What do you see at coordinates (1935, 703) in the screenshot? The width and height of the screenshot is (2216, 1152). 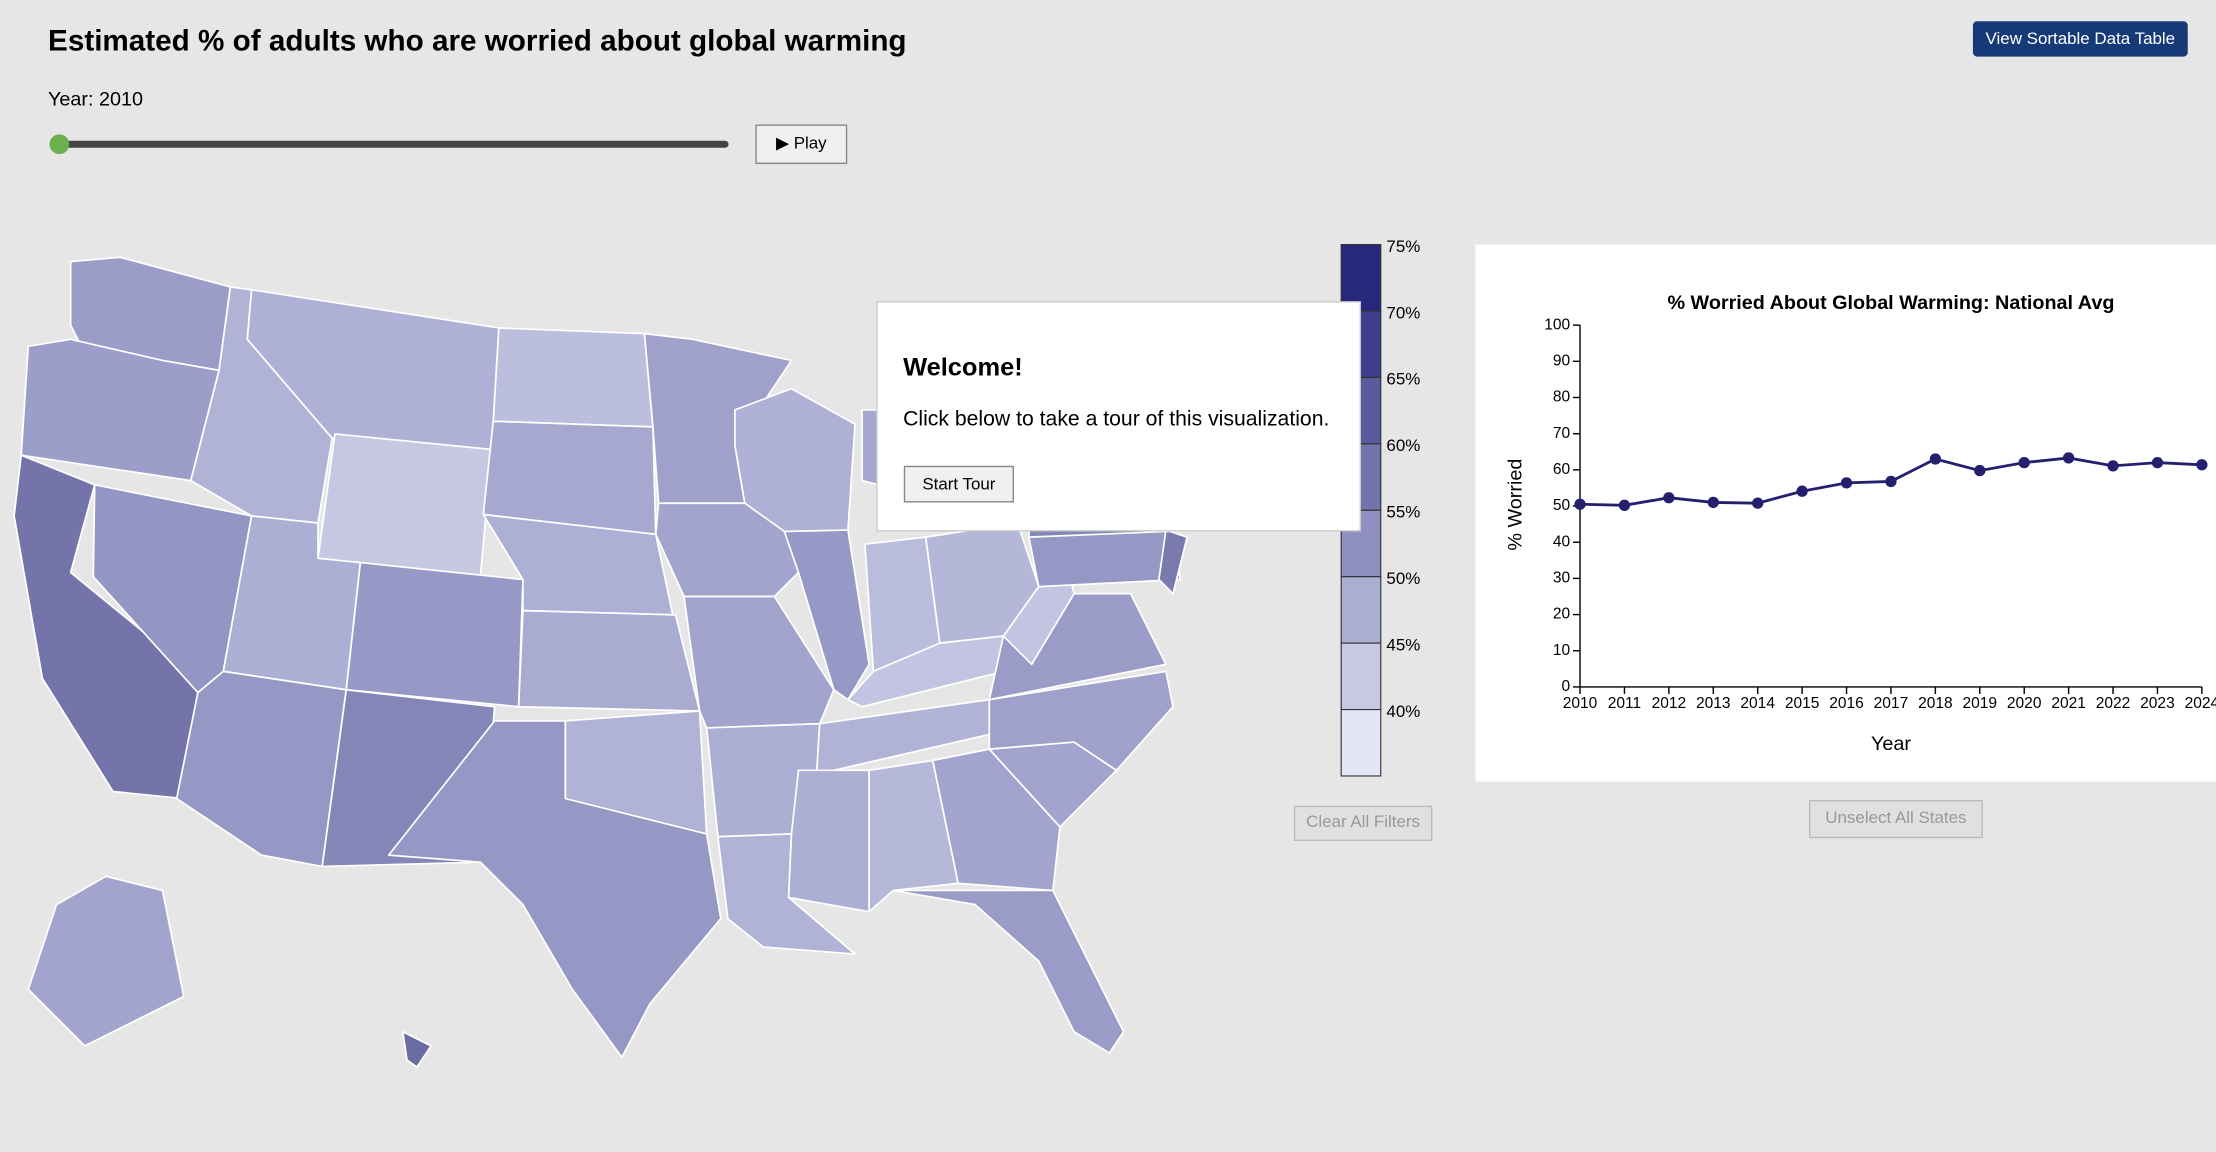 I see `x-tick-label: 2018` at bounding box center [1935, 703].